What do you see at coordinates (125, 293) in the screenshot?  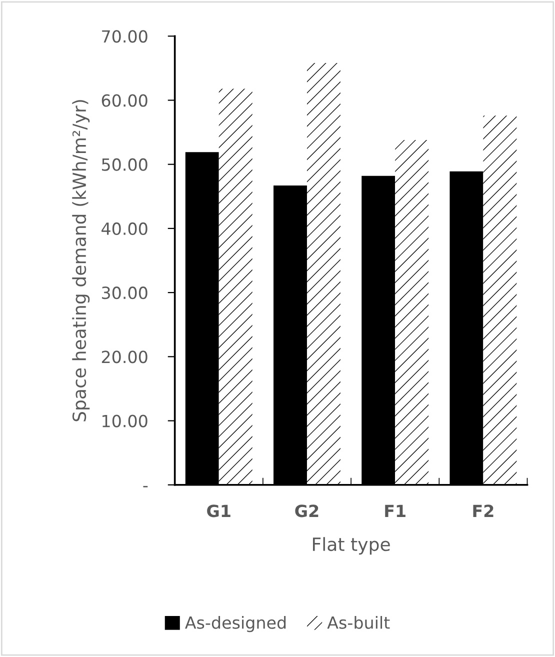 I see `y-tick-label: 30.00` at bounding box center [125, 293].